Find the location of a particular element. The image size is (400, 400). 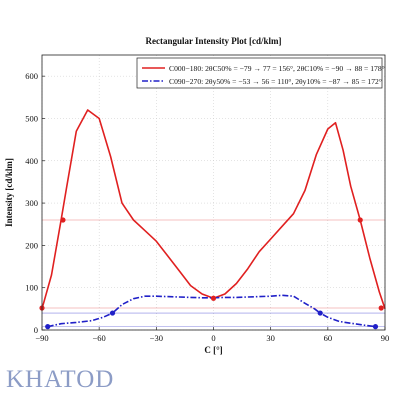

y-axis-title: Intensity [cd/klm] is located at coordinates (9, 192).